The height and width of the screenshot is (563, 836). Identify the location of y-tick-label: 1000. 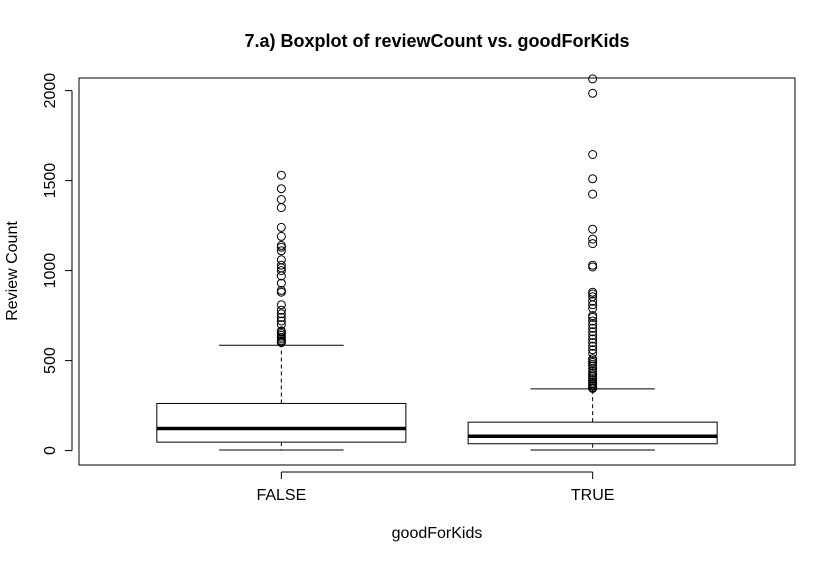
(50, 271).